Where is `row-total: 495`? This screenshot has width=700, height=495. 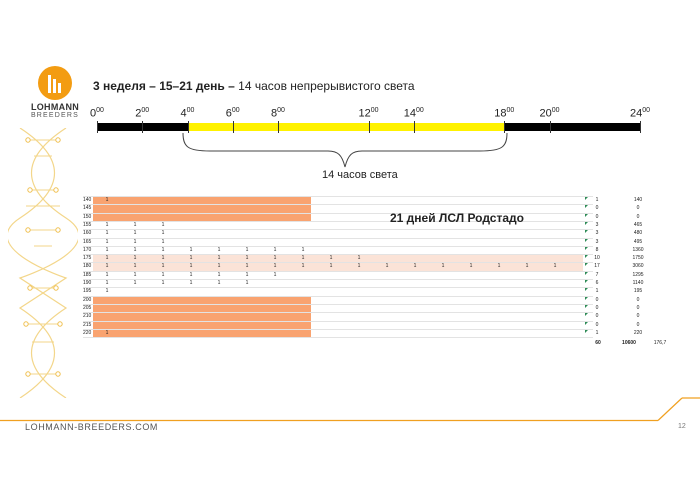 row-total: 495 is located at coordinates (638, 241).